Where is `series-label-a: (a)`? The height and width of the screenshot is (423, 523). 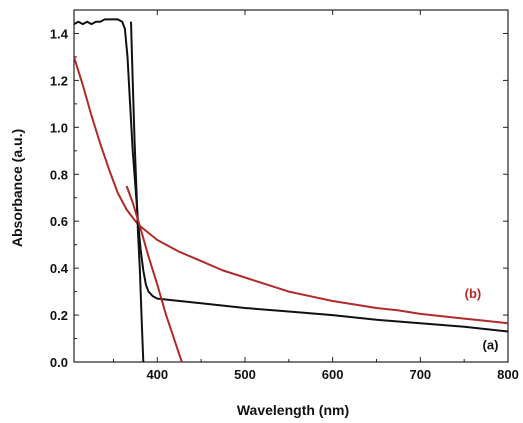 series-label-a: (a) is located at coordinates (491, 345).